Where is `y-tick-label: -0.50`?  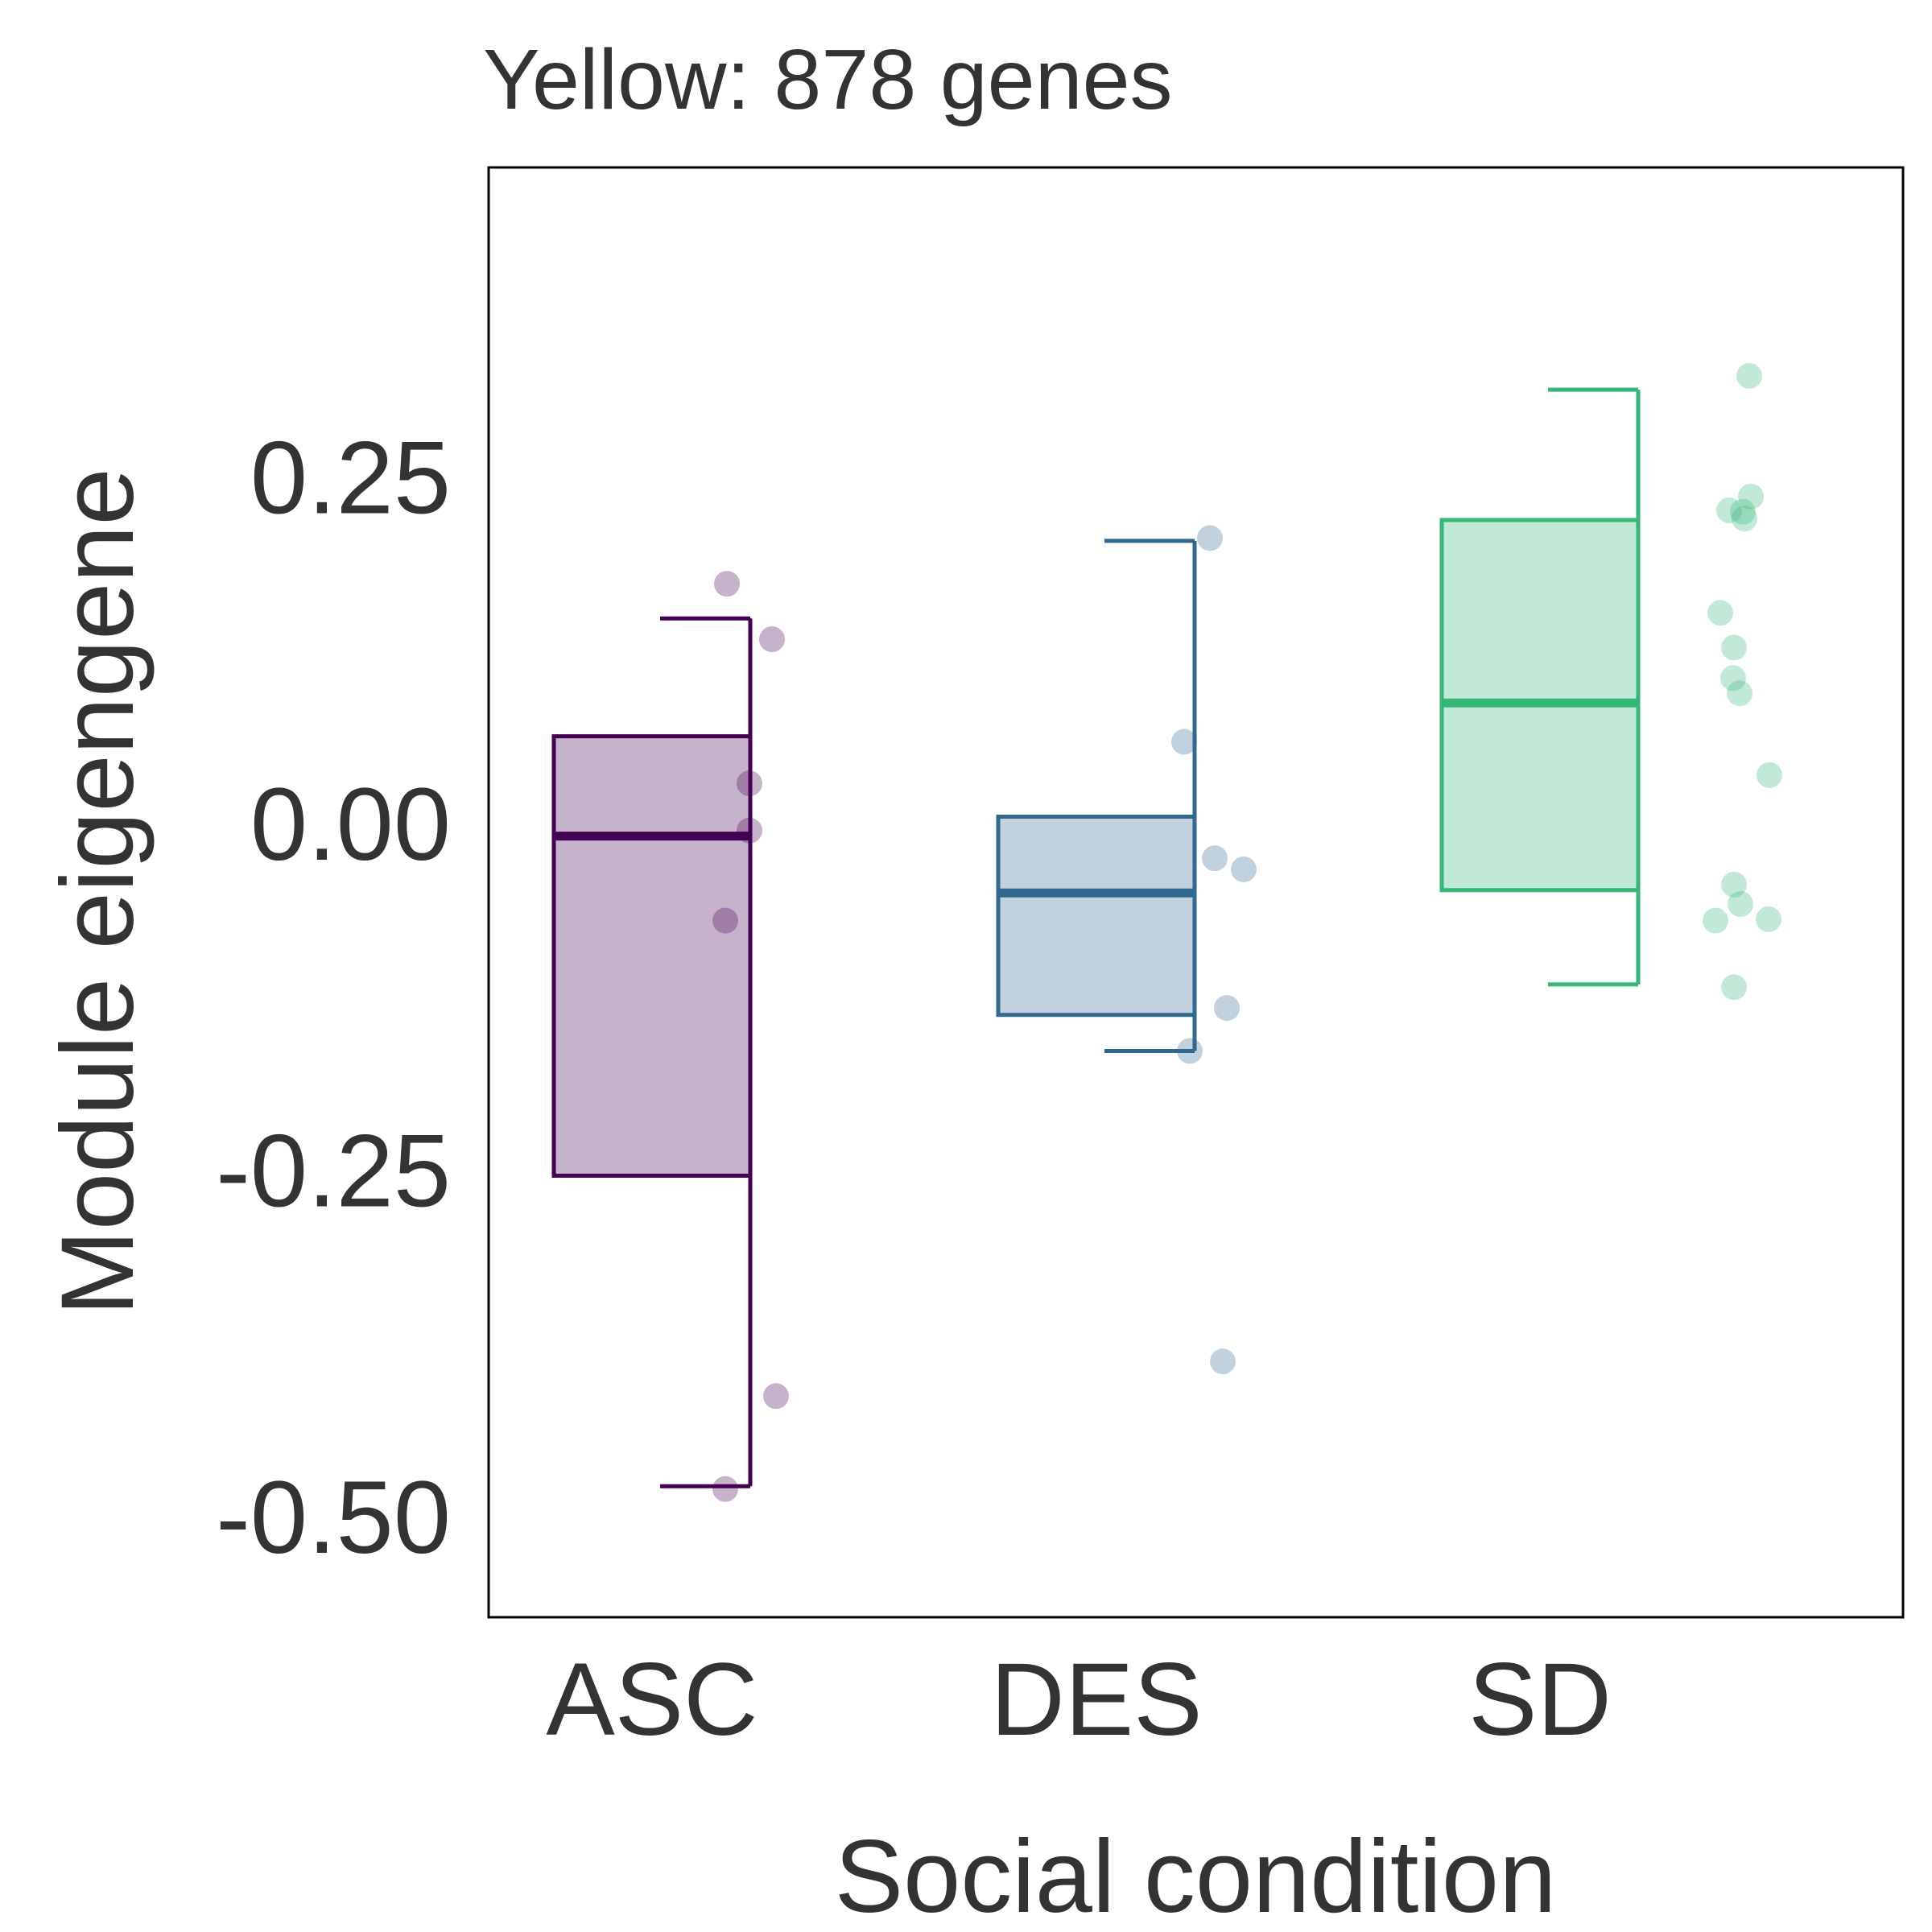 y-tick-label: -0.50 is located at coordinates (333, 1517).